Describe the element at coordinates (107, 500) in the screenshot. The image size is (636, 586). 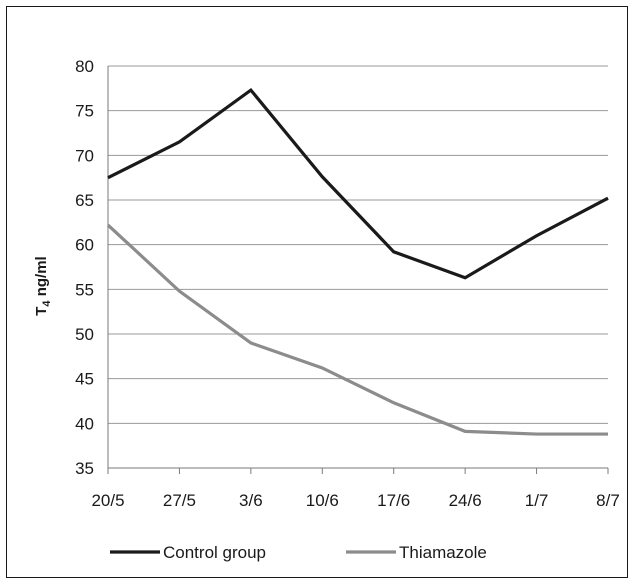
I see `x-tick-label: 20/5` at that location.